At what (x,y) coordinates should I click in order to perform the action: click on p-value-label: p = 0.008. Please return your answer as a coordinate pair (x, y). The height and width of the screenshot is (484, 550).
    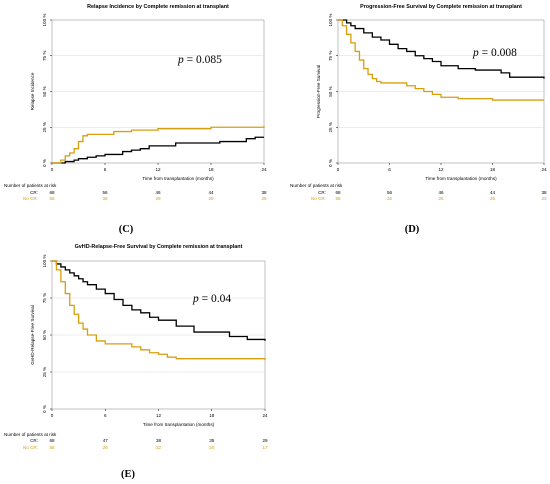
    Looking at the image, I should click on (494, 53).